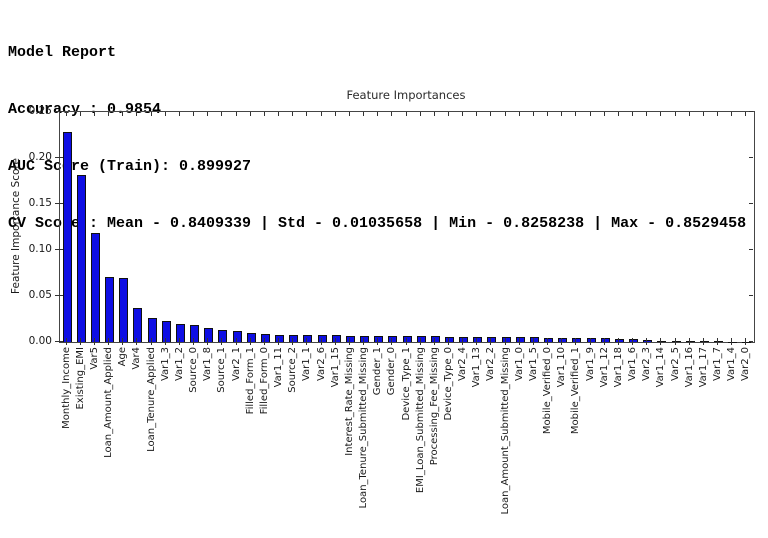  I want to click on y-tick-label: 0.05, so click(40, 295).